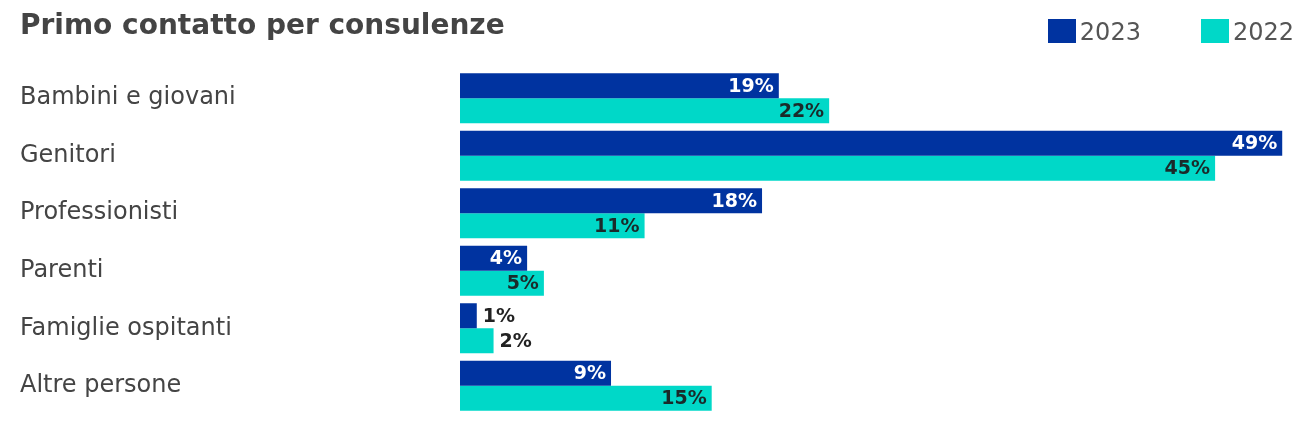 Image resolution: width=1300 pixels, height=429 pixels. I want to click on y-tick-label: Bambini e giovani, so click(128, 96).